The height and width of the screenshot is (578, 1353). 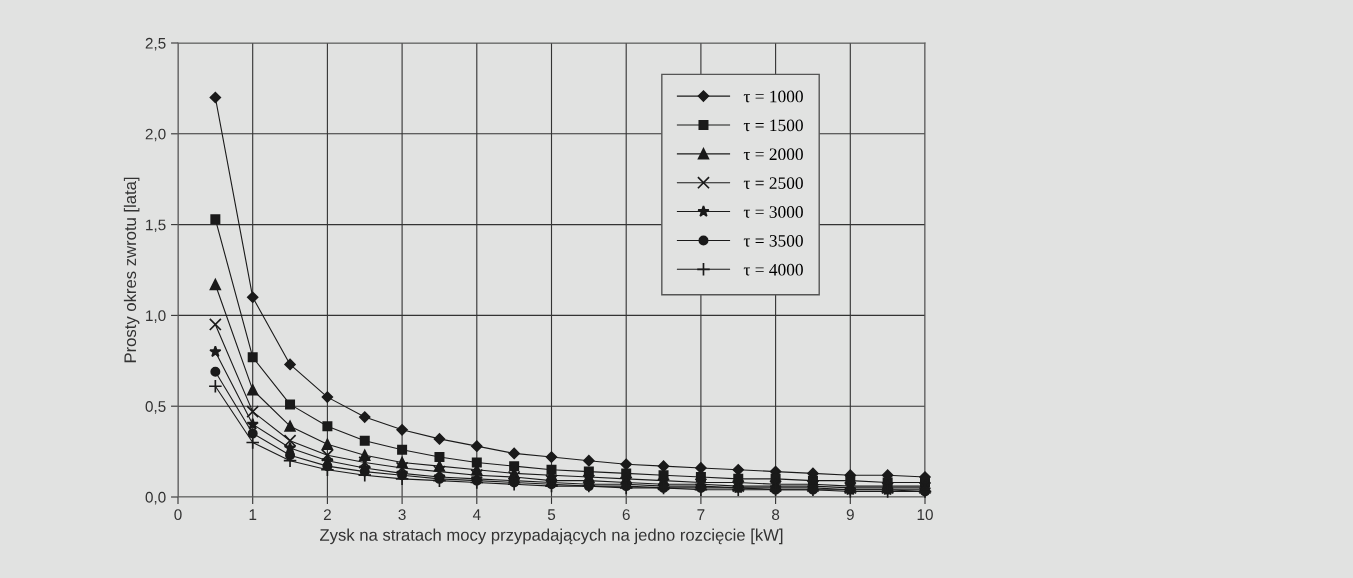 What do you see at coordinates (551, 515) in the screenshot?
I see `x-tick-label: 5` at bounding box center [551, 515].